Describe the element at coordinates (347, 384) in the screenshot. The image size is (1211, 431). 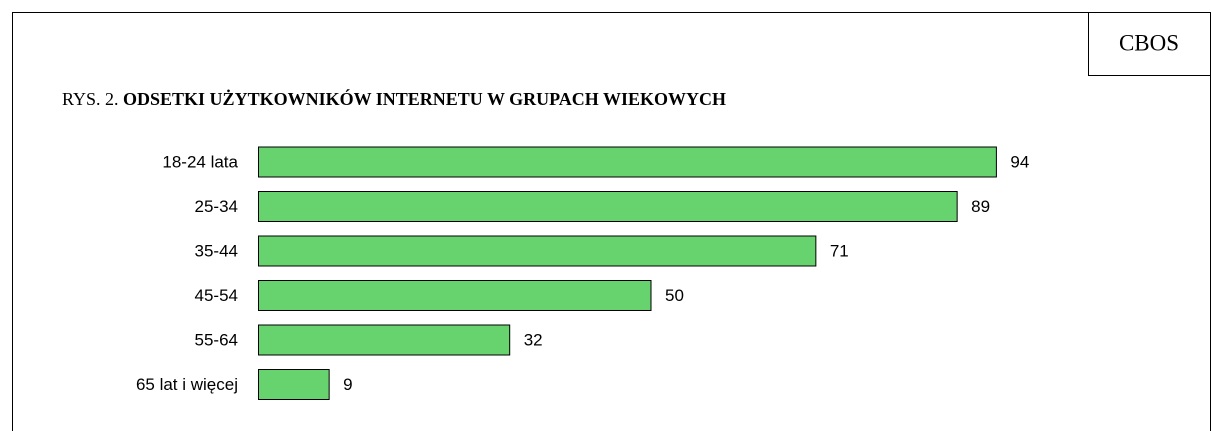
I see `value-label: 9` at that location.